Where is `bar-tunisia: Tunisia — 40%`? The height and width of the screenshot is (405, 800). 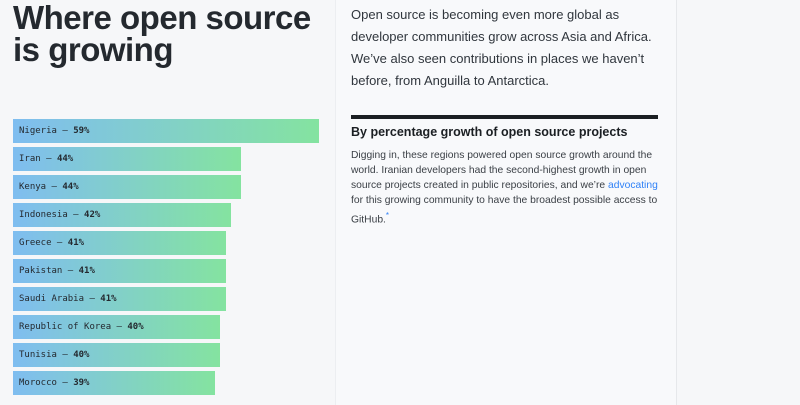 bar-tunisia: Tunisia — 40% is located at coordinates (117, 355).